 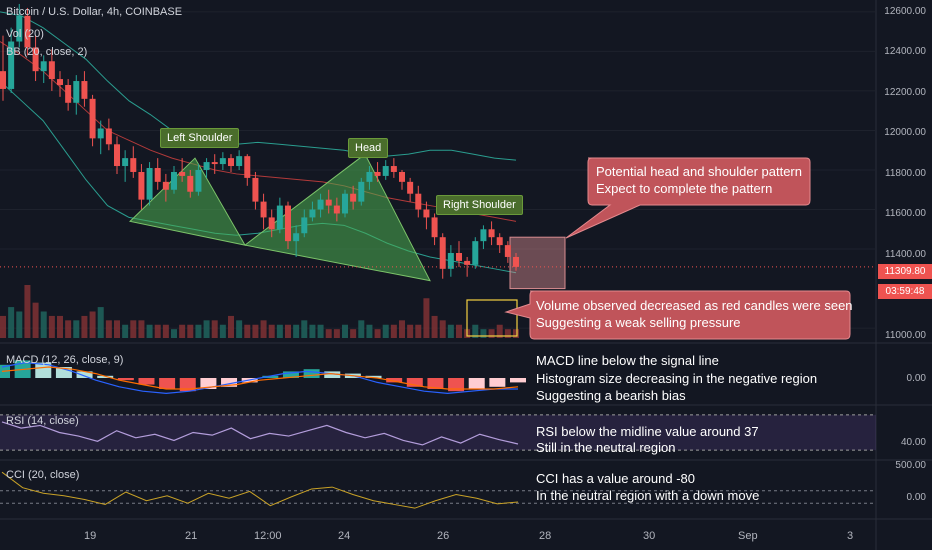 What do you see at coordinates (337, 217) in the screenshot?
I see `head-triangle` at bounding box center [337, 217].